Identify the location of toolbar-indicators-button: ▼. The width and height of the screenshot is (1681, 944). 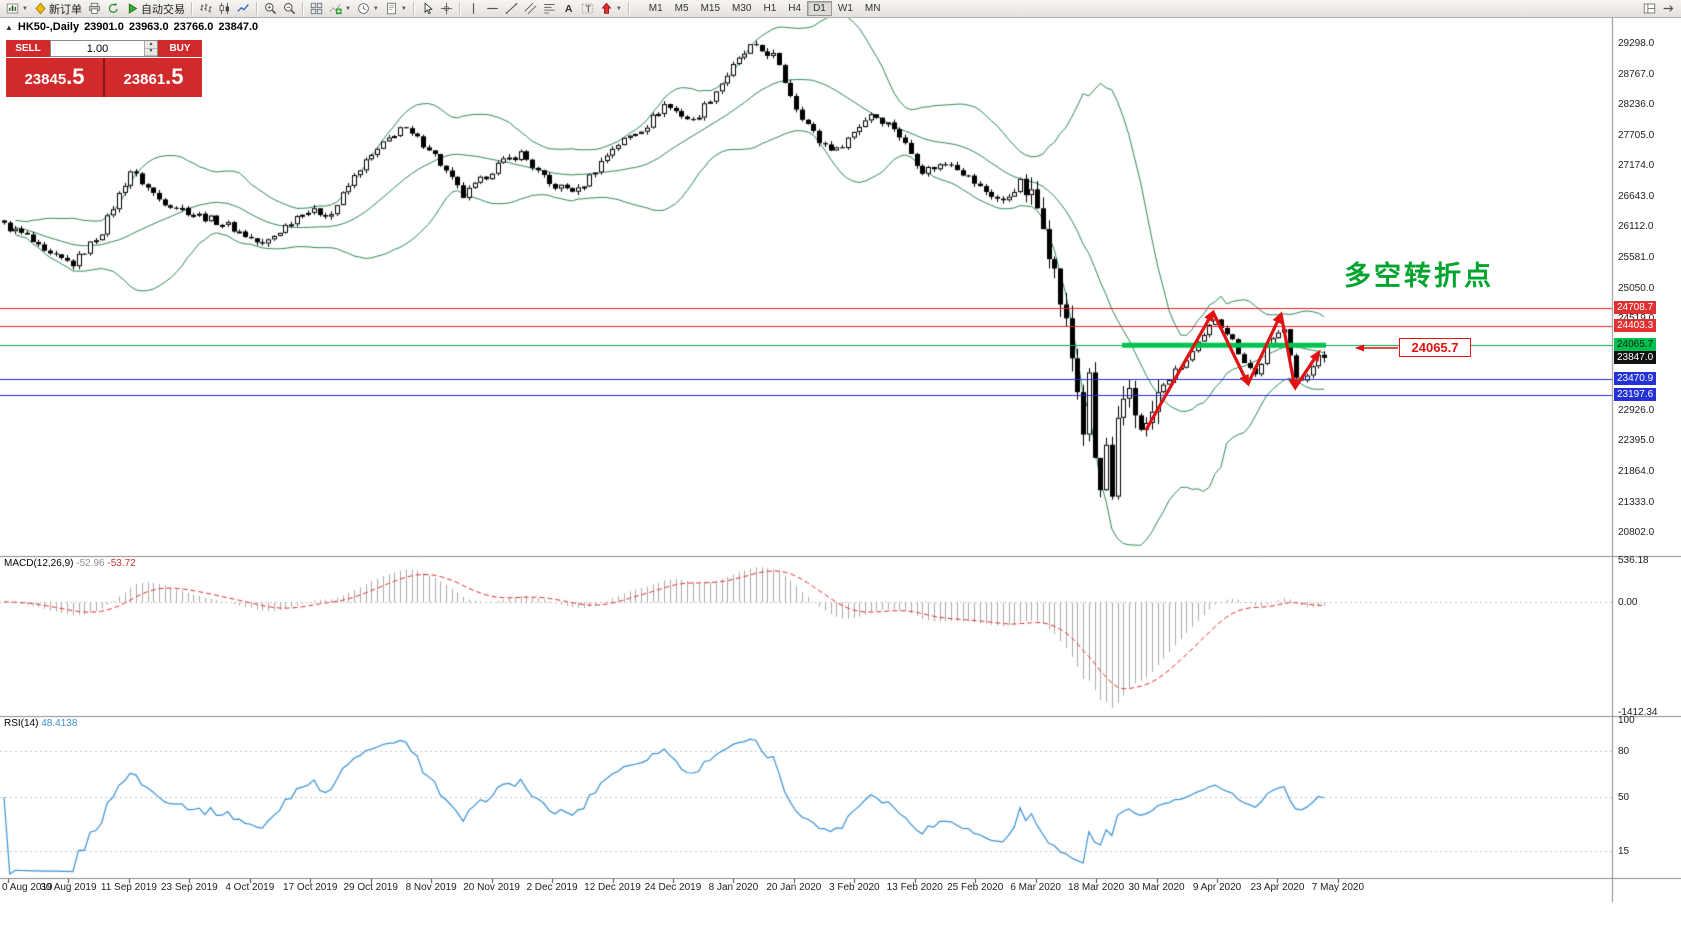
(340, 9).